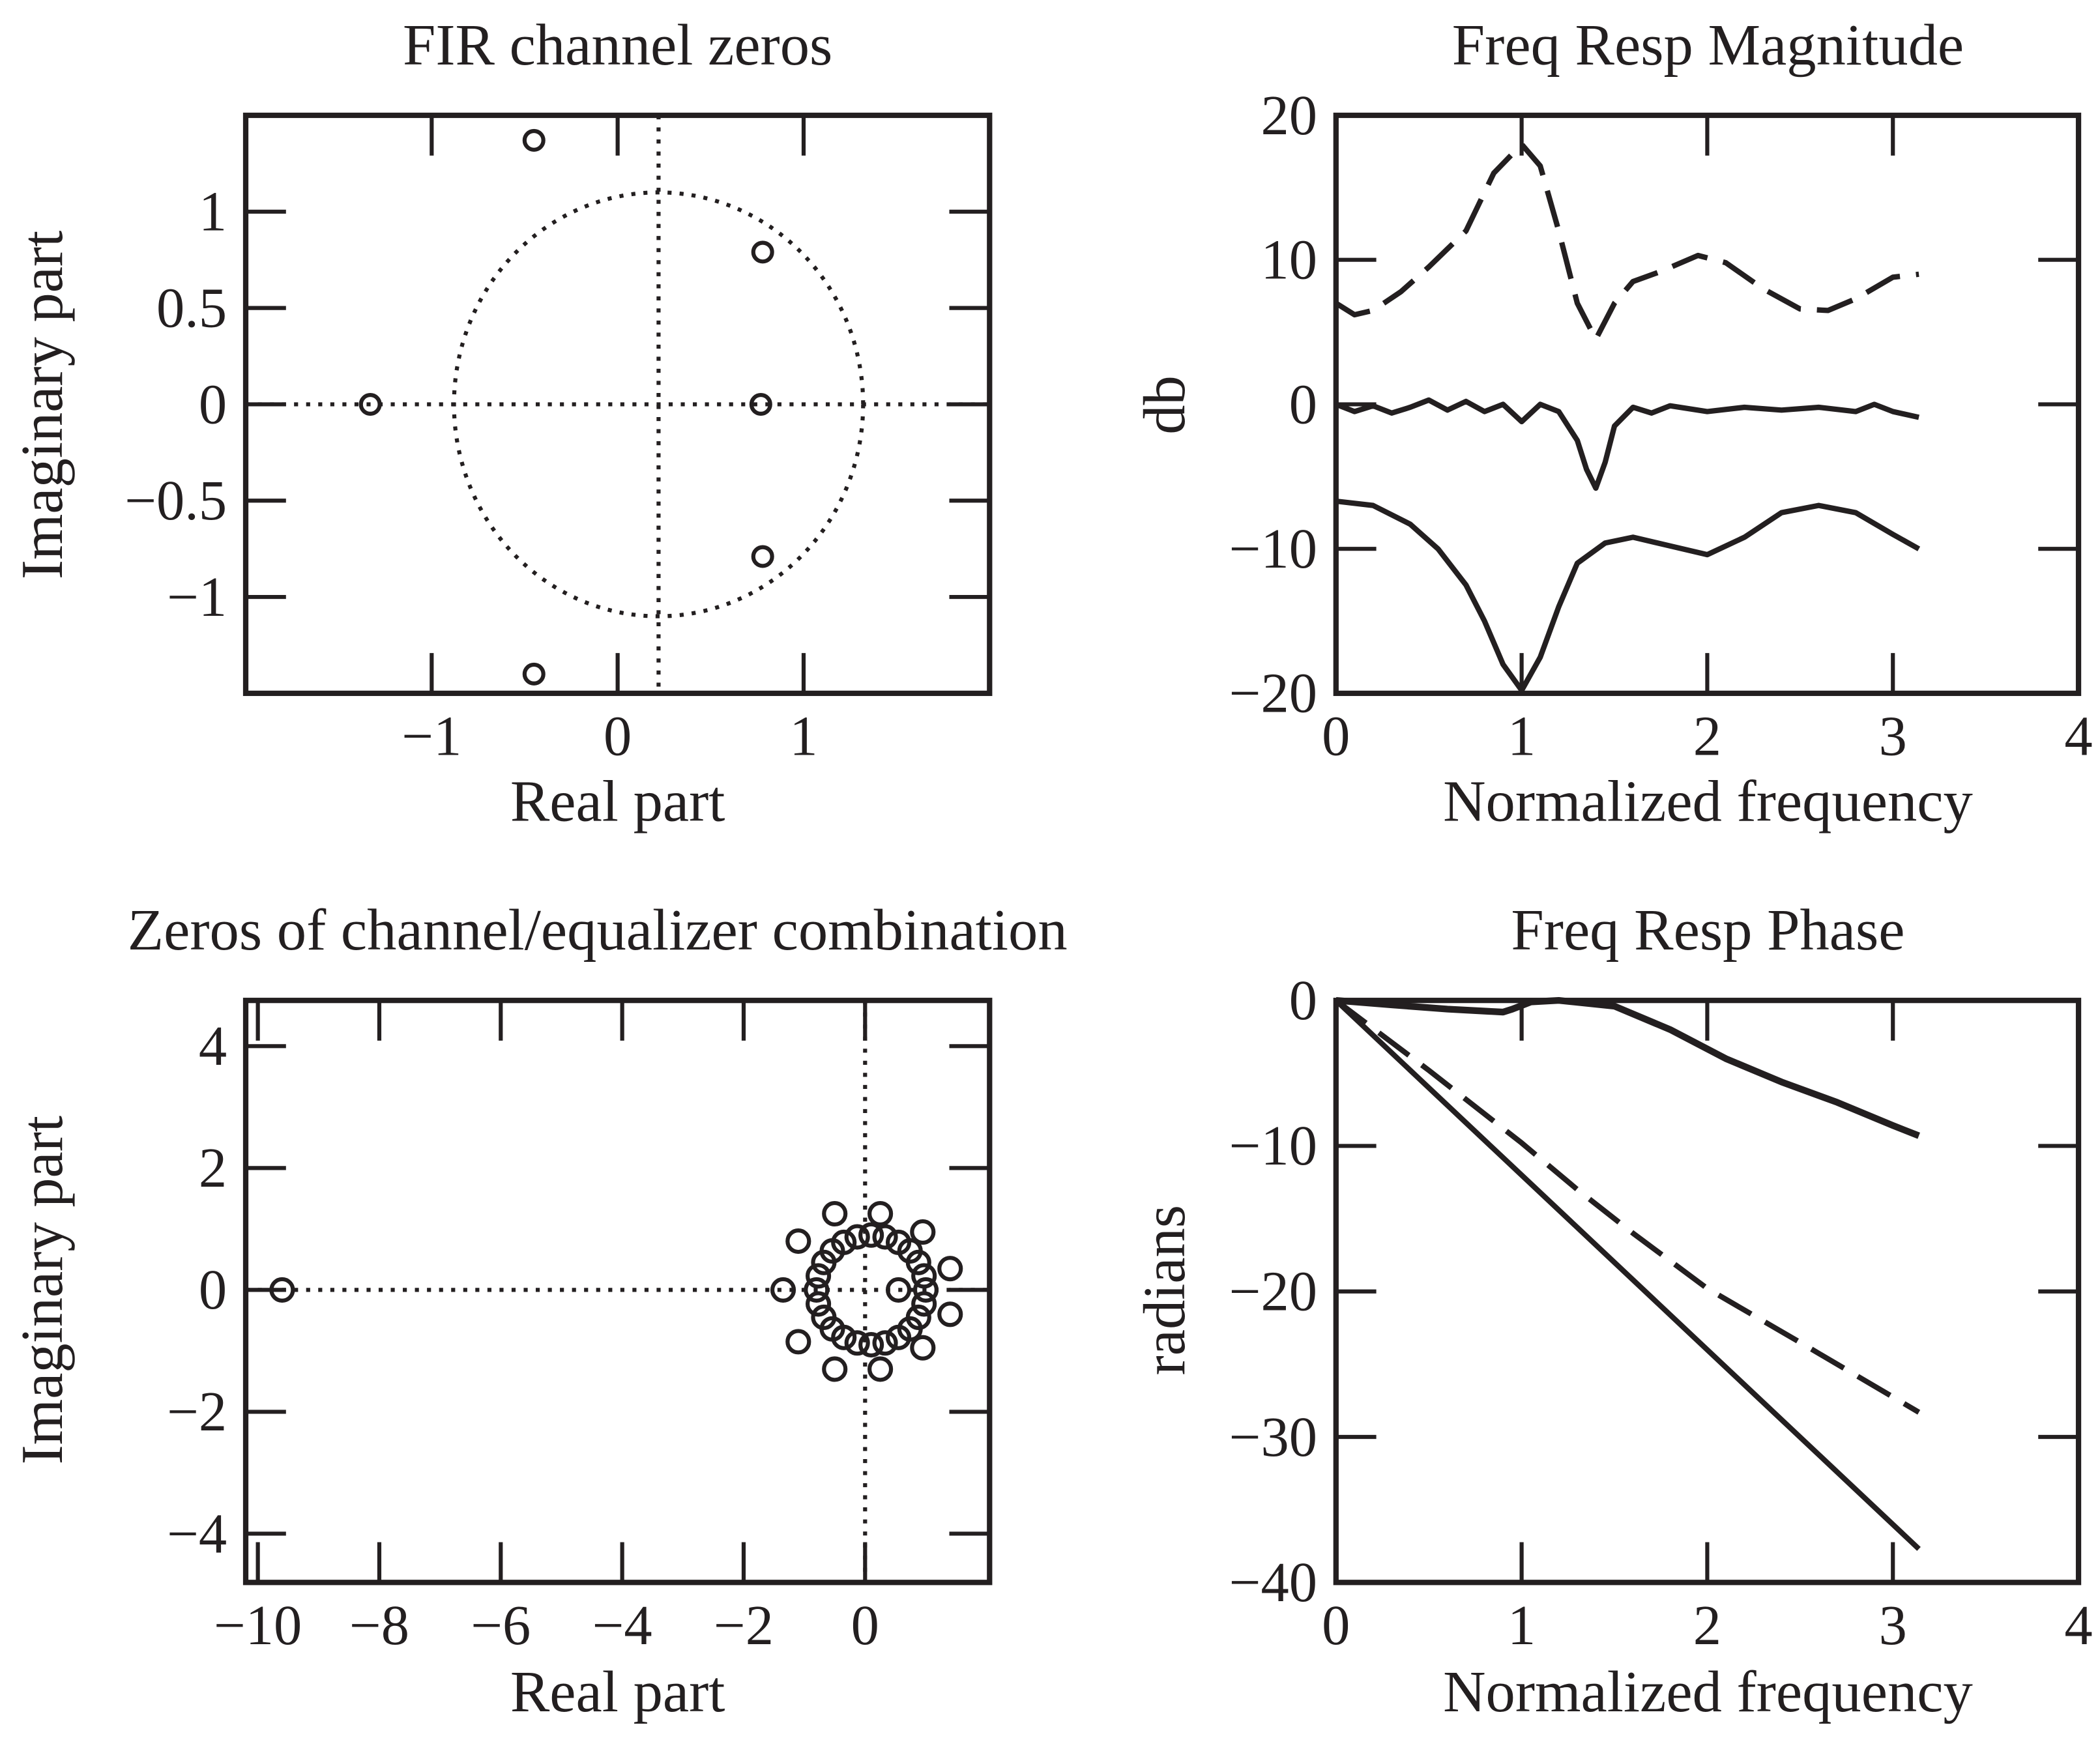  Describe the element at coordinates (197, 1533) in the screenshot. I see `y-tick-label: −4` at that location.